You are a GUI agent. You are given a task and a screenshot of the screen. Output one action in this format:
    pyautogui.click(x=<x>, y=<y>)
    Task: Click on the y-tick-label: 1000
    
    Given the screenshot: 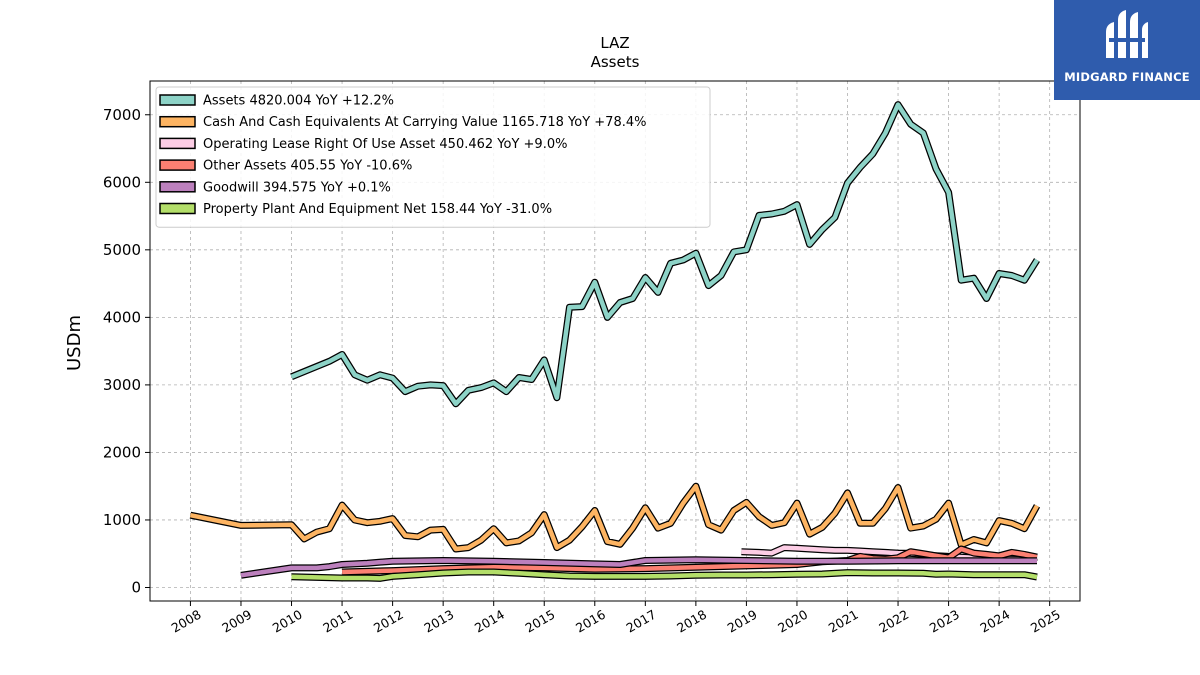 What is the action you would take?
    pyautogui.click(x=122, y=520)
    